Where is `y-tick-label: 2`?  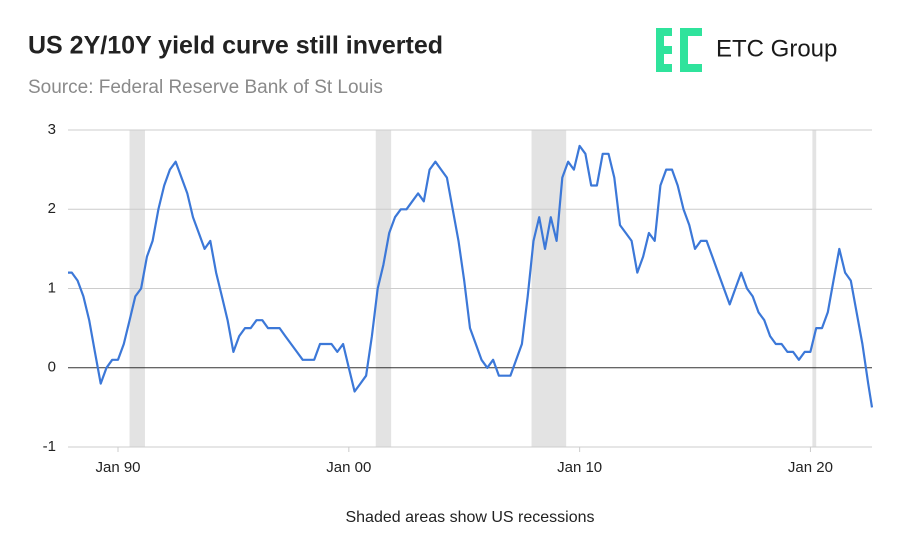 y-tick-label: 2 is located at coordinates (52, 208).